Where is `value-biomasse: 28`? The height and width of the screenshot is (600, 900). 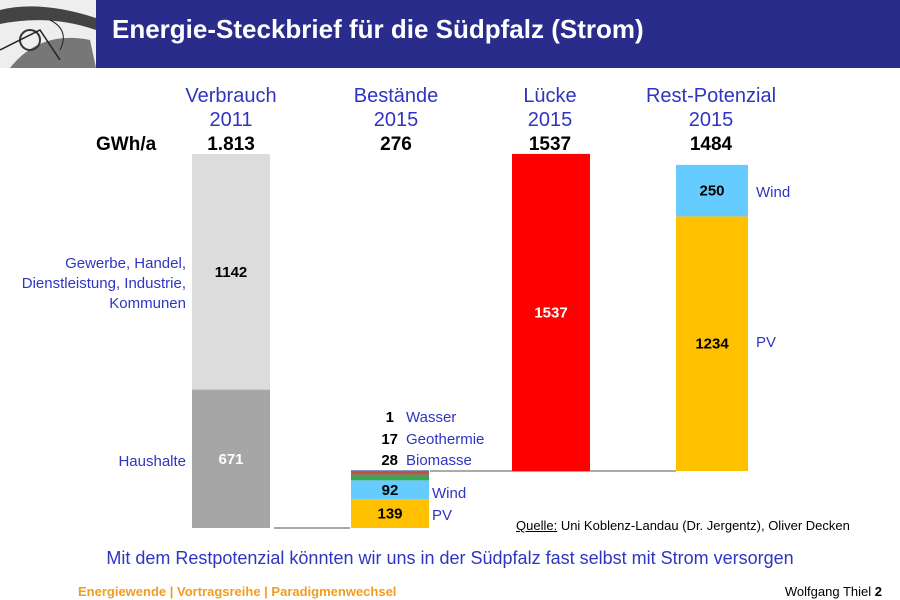
value-biomasse: 28 is located at coordinates (389, 460).